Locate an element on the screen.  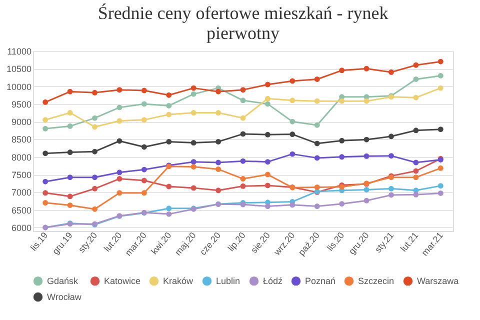
y-tick-label: 8000 is located at coordinates (21, 157).